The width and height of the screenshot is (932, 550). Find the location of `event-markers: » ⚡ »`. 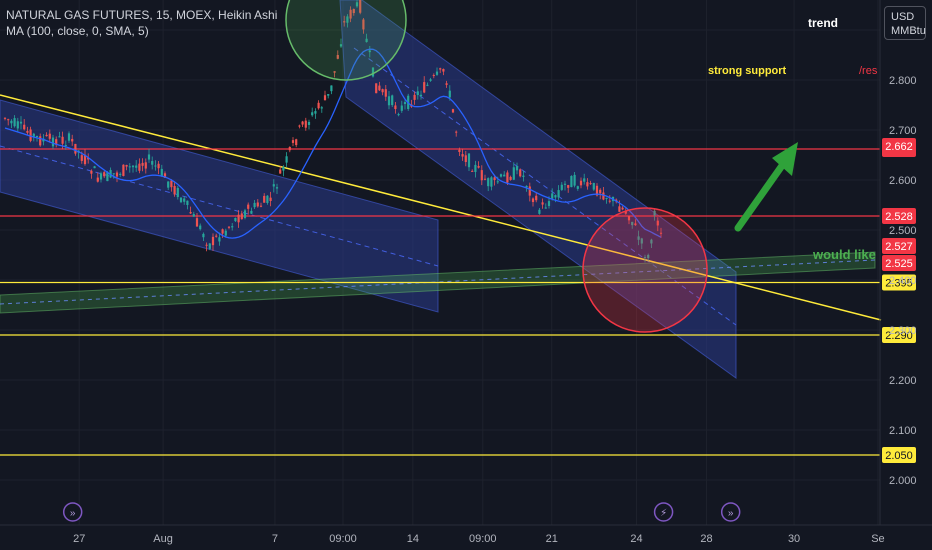

event-markers: » ⚡ » is located at coordinates (401, 512).